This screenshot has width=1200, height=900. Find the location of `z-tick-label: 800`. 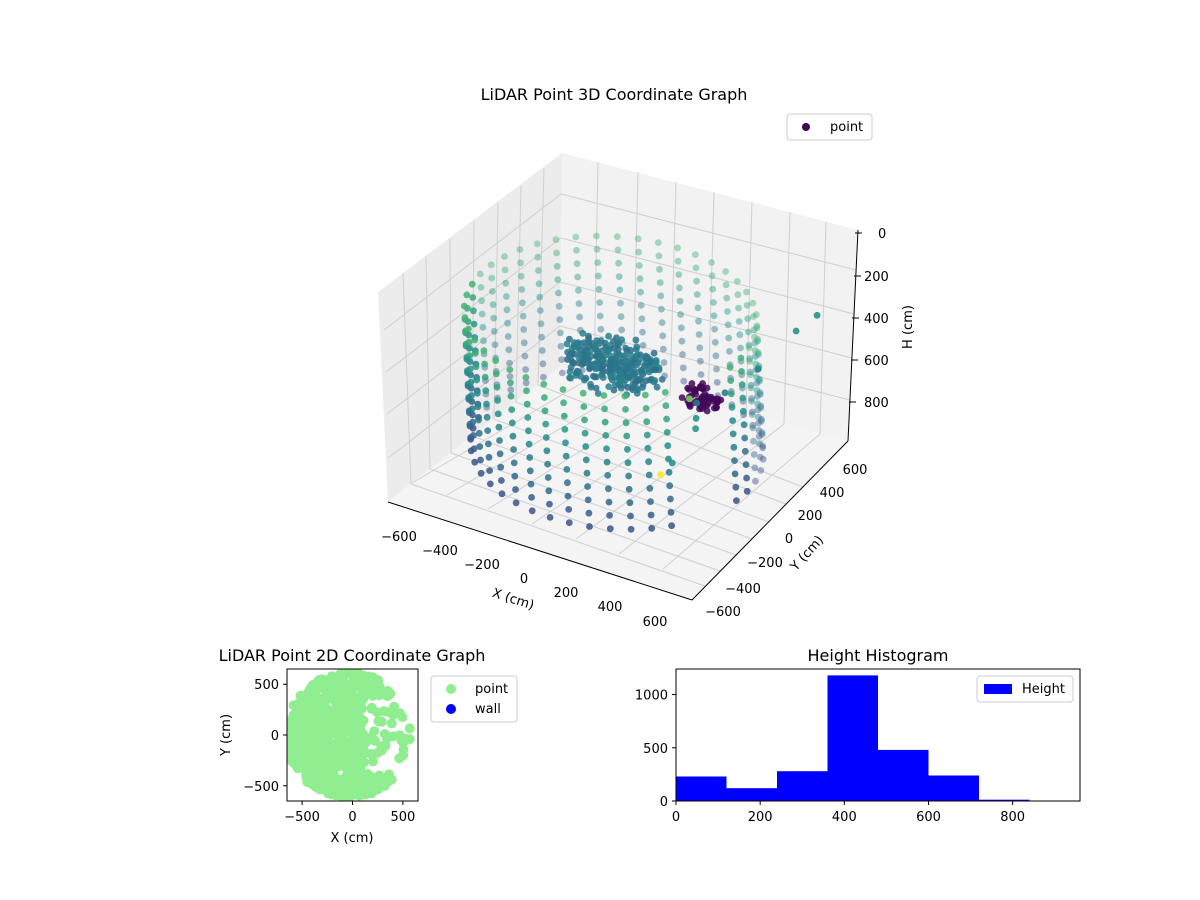

z-tick-label: 800 is located at coordinates (876, 403).